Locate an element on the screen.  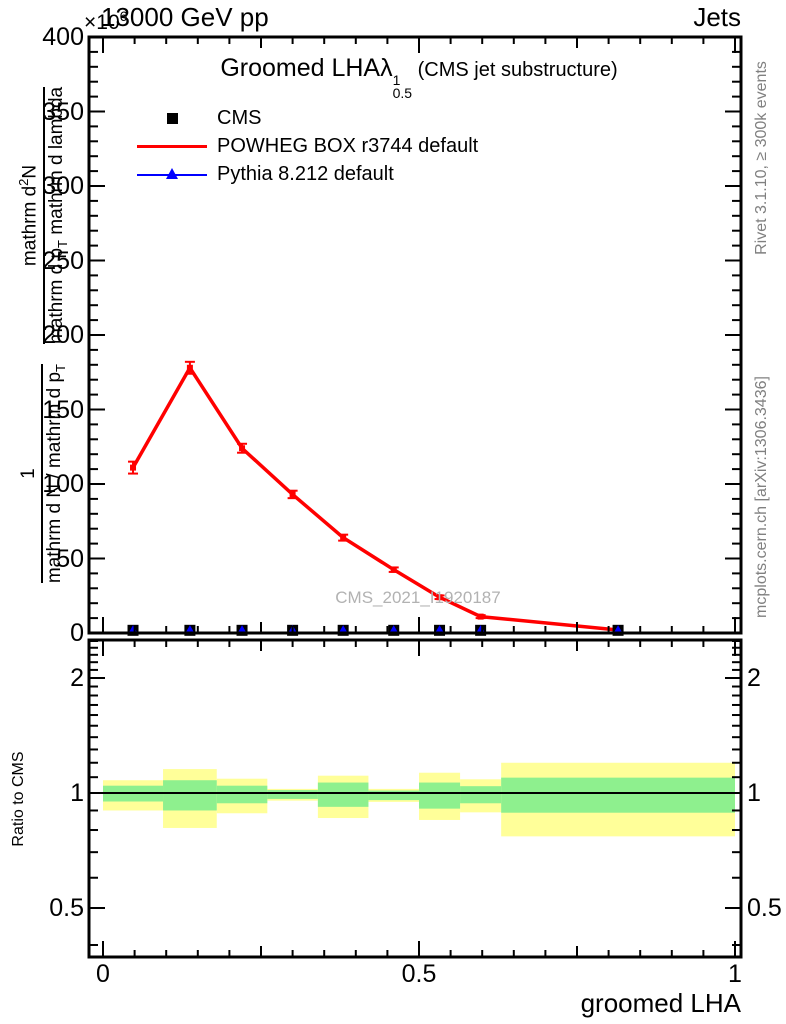
legend-item-powheg: POWHEG BOX r3744 default is located at coordinates (307, 146).